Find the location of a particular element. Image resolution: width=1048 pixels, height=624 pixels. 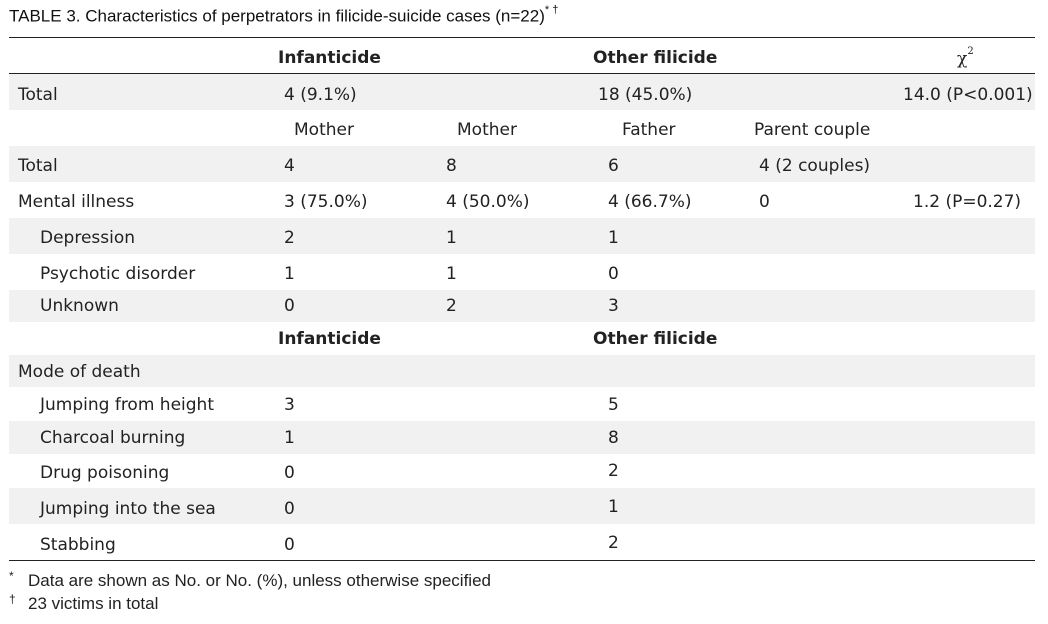

total-chi: 14.0 (P<0.001) is located at coordinates (968, 95).